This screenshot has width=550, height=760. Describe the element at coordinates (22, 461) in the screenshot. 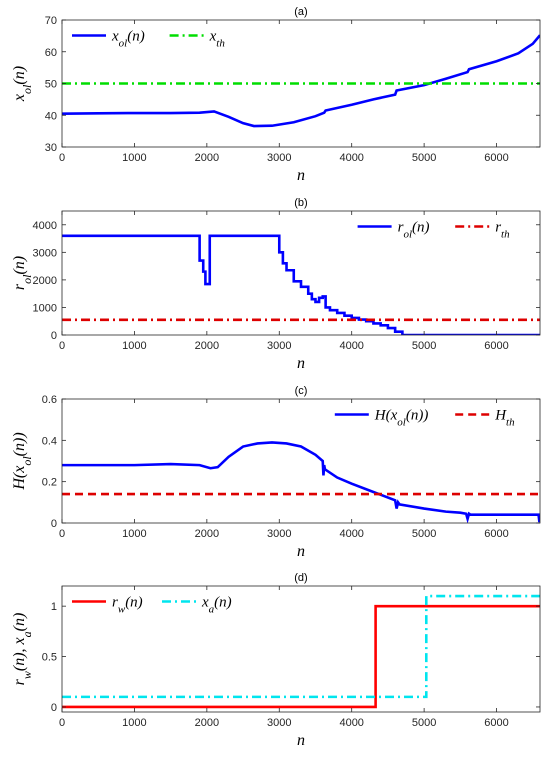

I see `y-axis-label: H(xol(n))` at that location.